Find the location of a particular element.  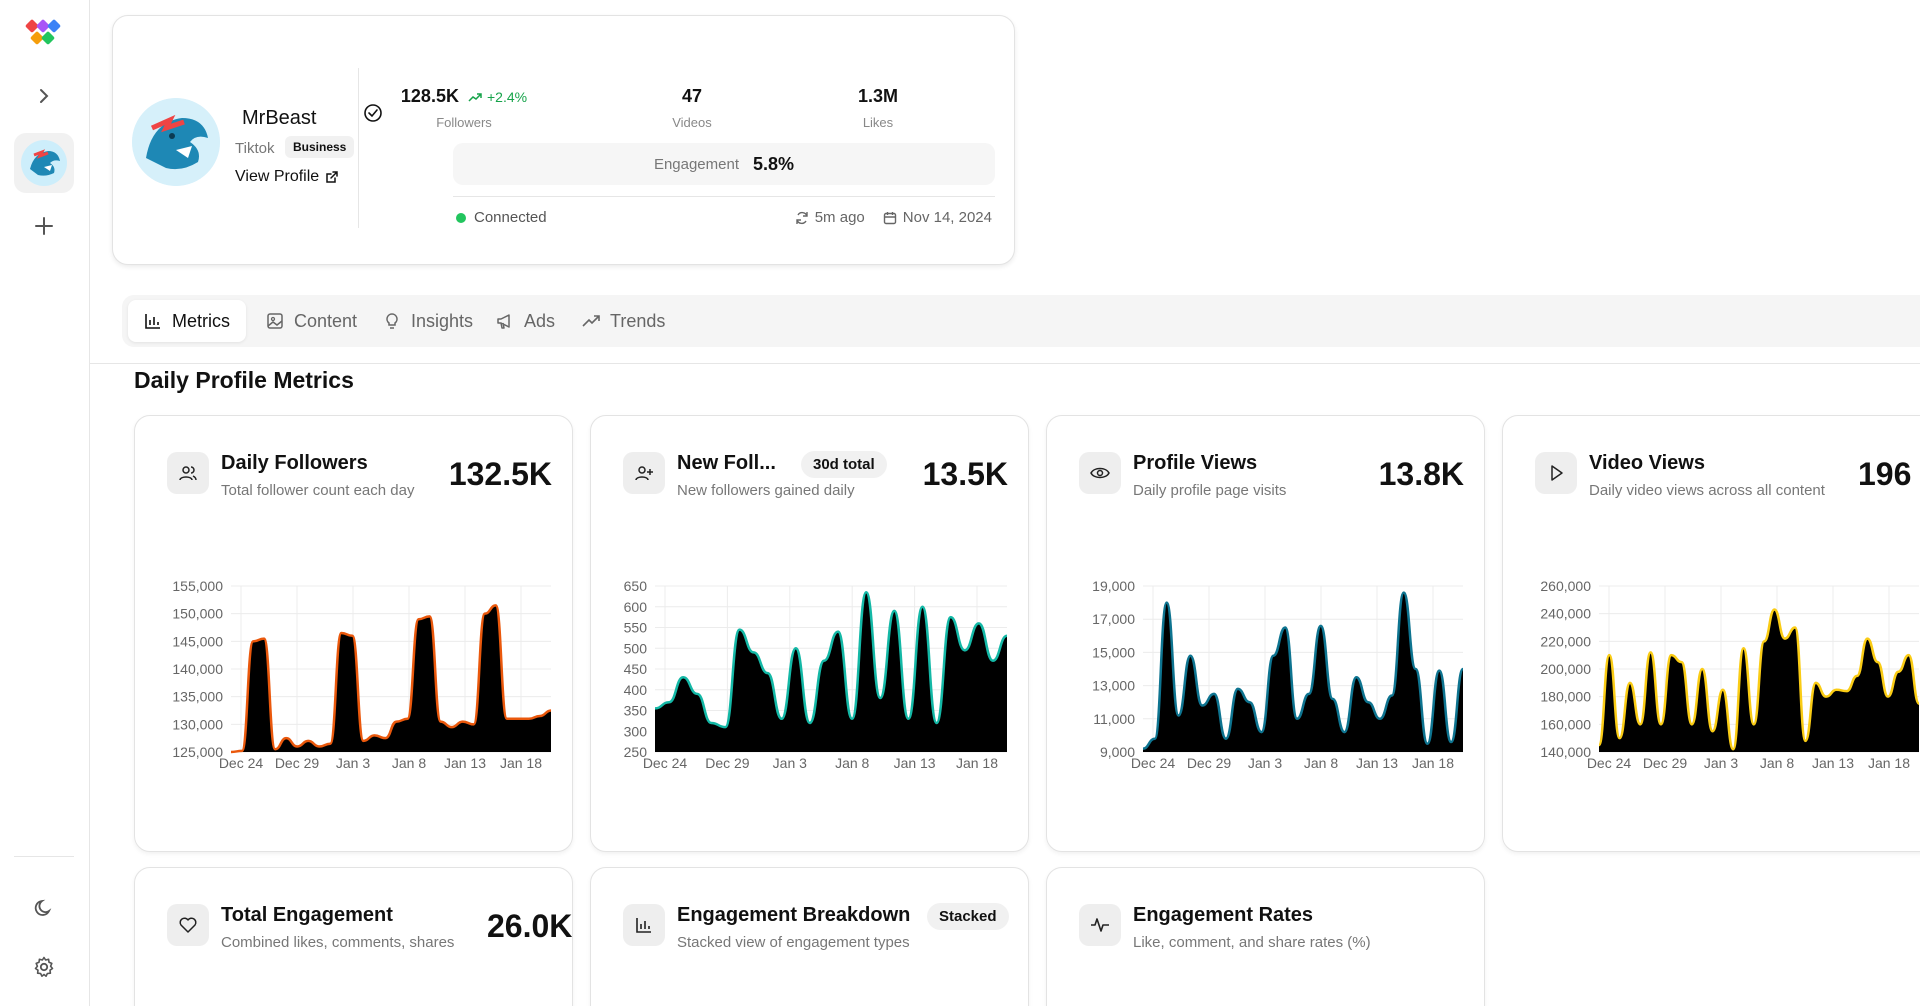

y-tick-label: 350 is located at coordinates (636, 711).